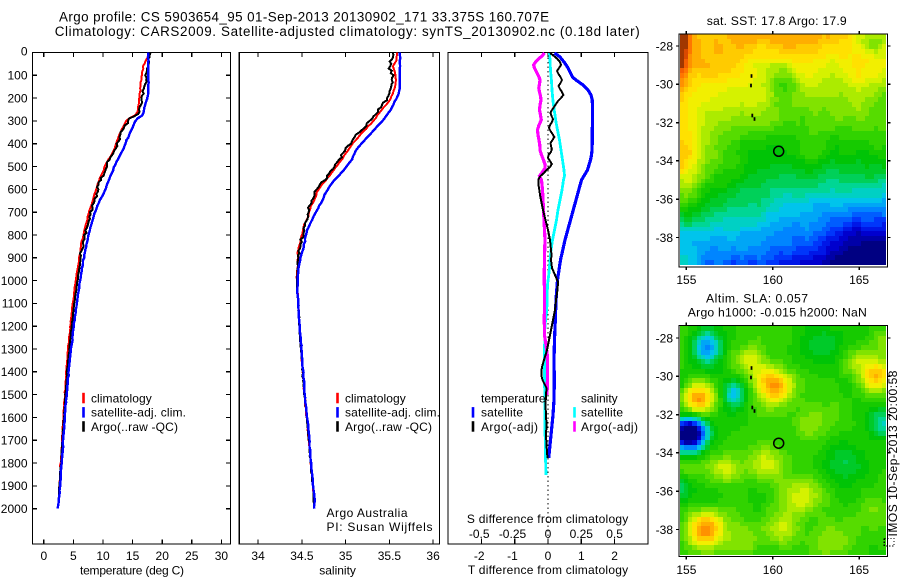 This screenshot has height=580, width=900. Describe the element at coordinates (380, 527) in the screenshot. I see `svg-text: PI: Susan Wijffels` at that location.